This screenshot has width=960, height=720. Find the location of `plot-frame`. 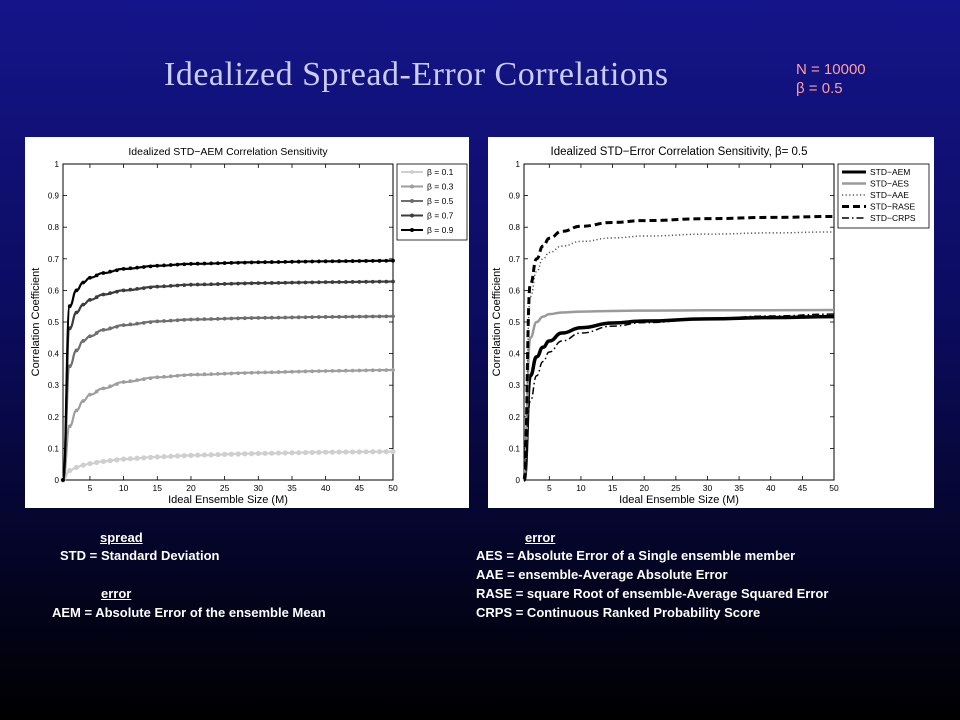

plot-frame is located at coordinates (679, 322).